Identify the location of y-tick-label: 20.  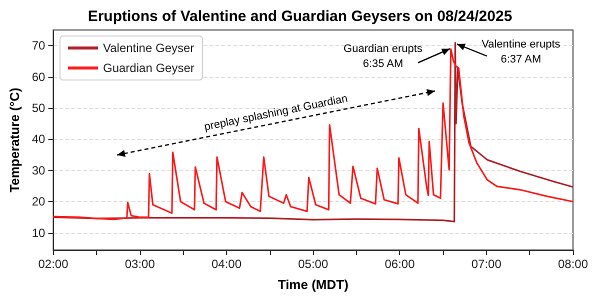
(39, 201).